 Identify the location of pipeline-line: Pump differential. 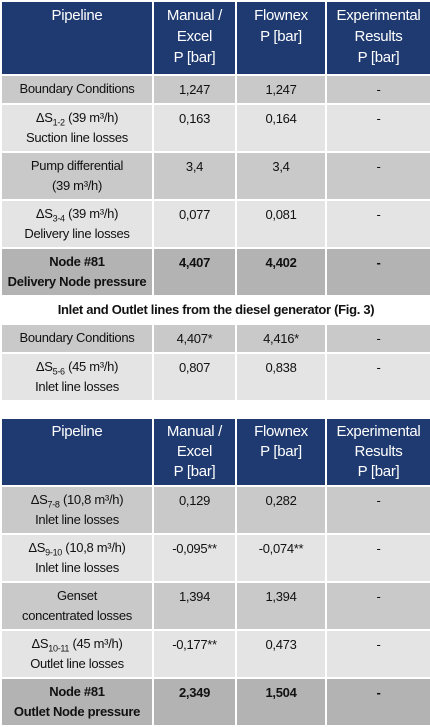
(77, 165).